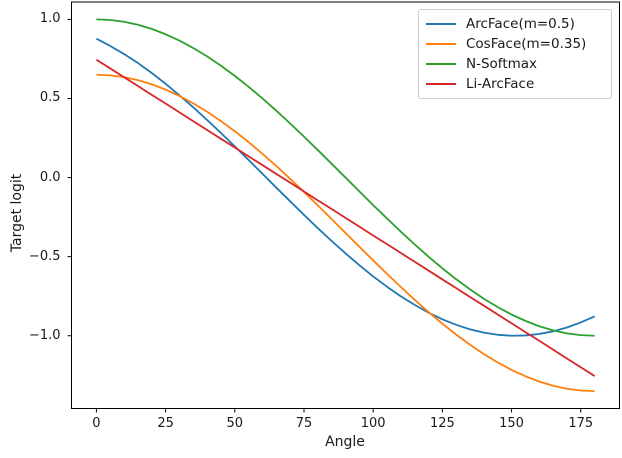  I want to click on legend-line-sample-cosface, so click(441, 44).